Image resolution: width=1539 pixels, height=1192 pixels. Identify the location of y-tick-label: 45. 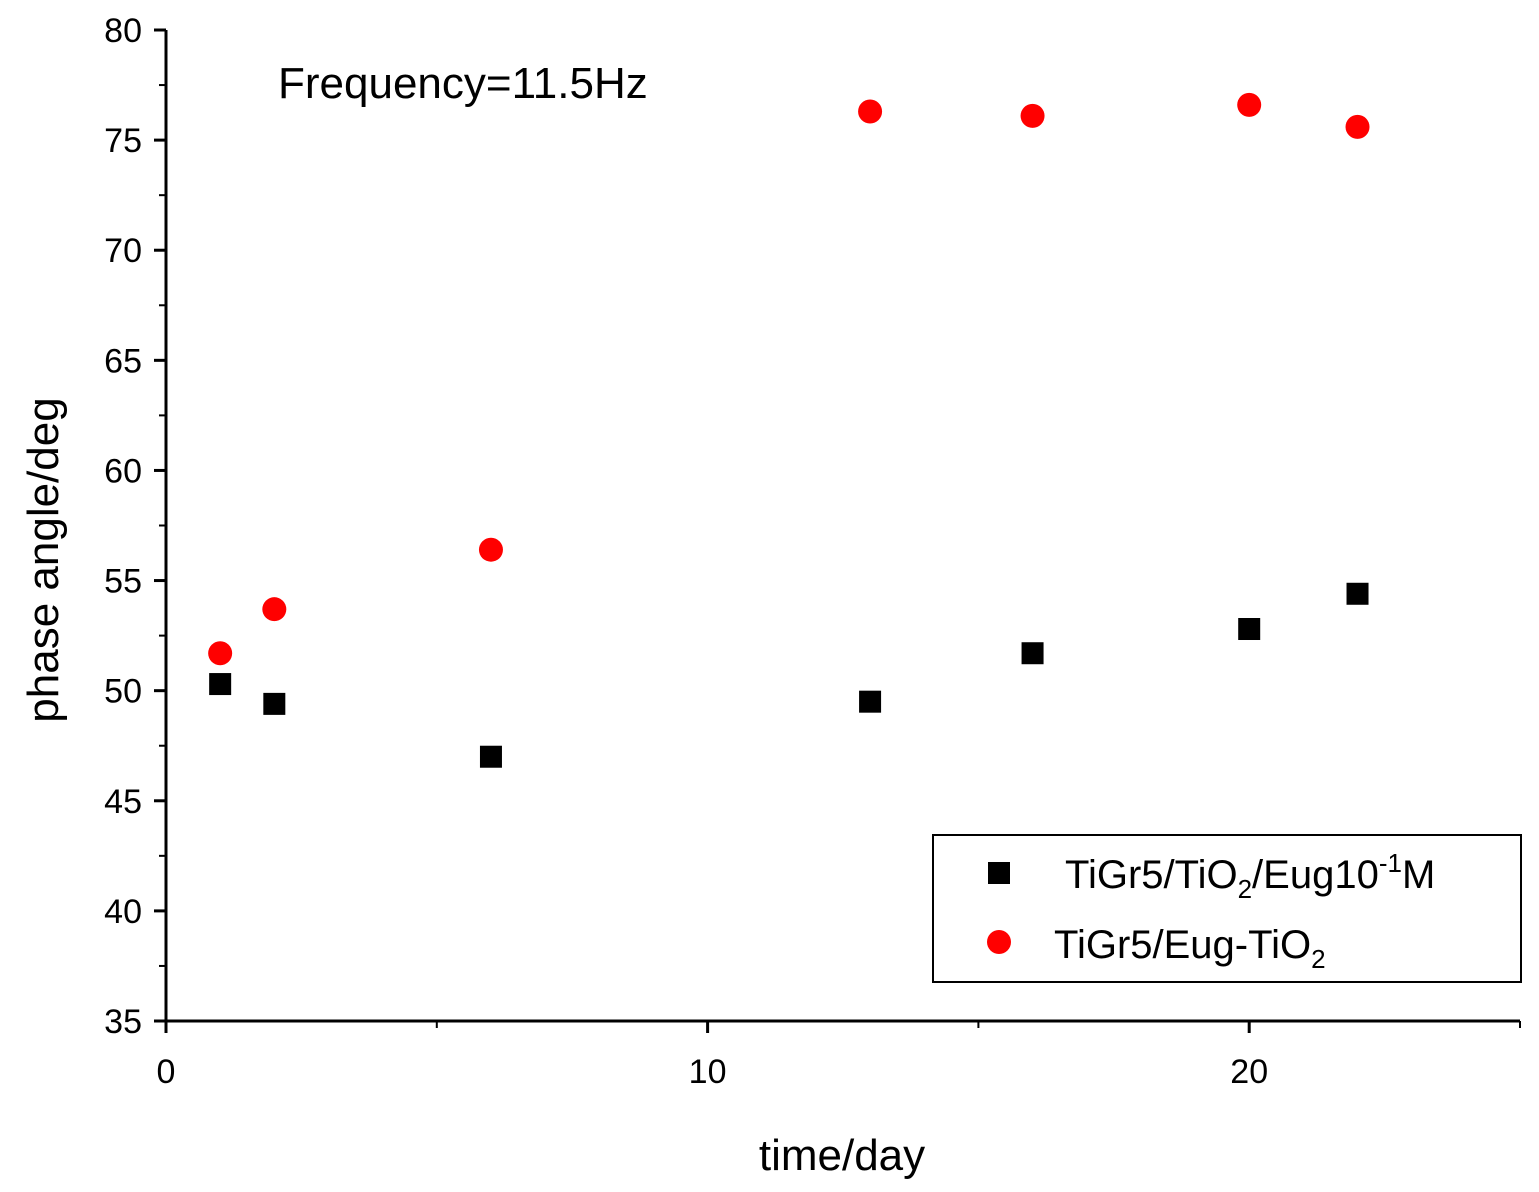
(123, 802).